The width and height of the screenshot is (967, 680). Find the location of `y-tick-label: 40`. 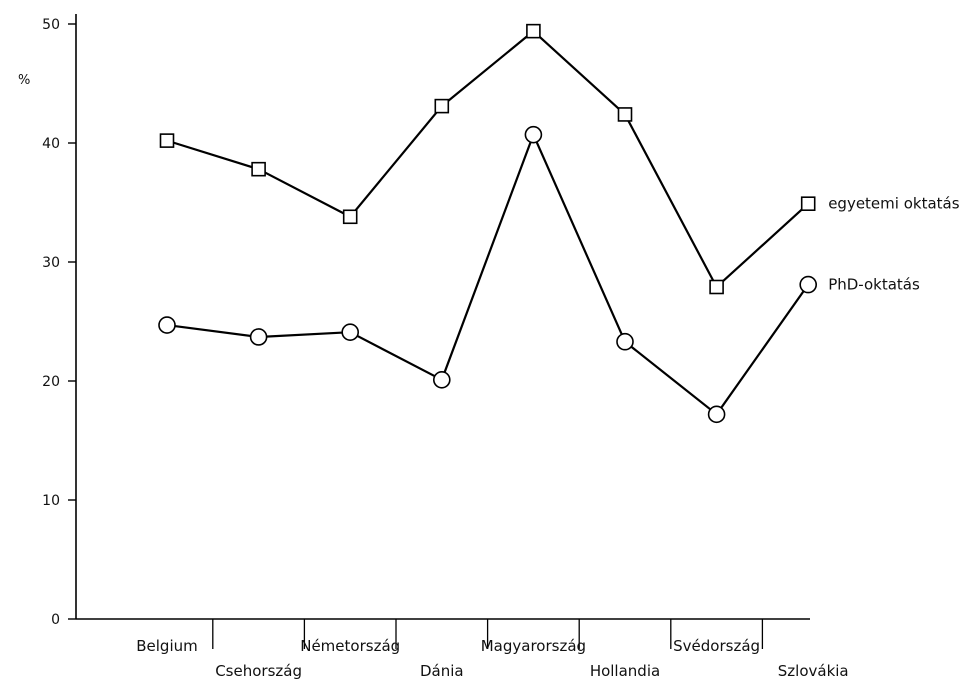

y-tick-label: 40 is located at coordinates (51, 144).